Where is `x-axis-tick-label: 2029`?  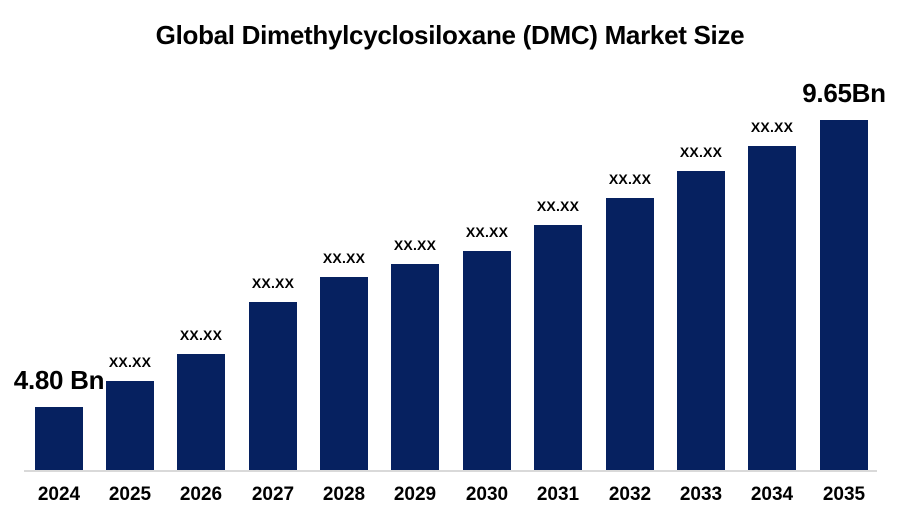 x-axis-tick-label: 2029 is located at coordinates (415, 494).